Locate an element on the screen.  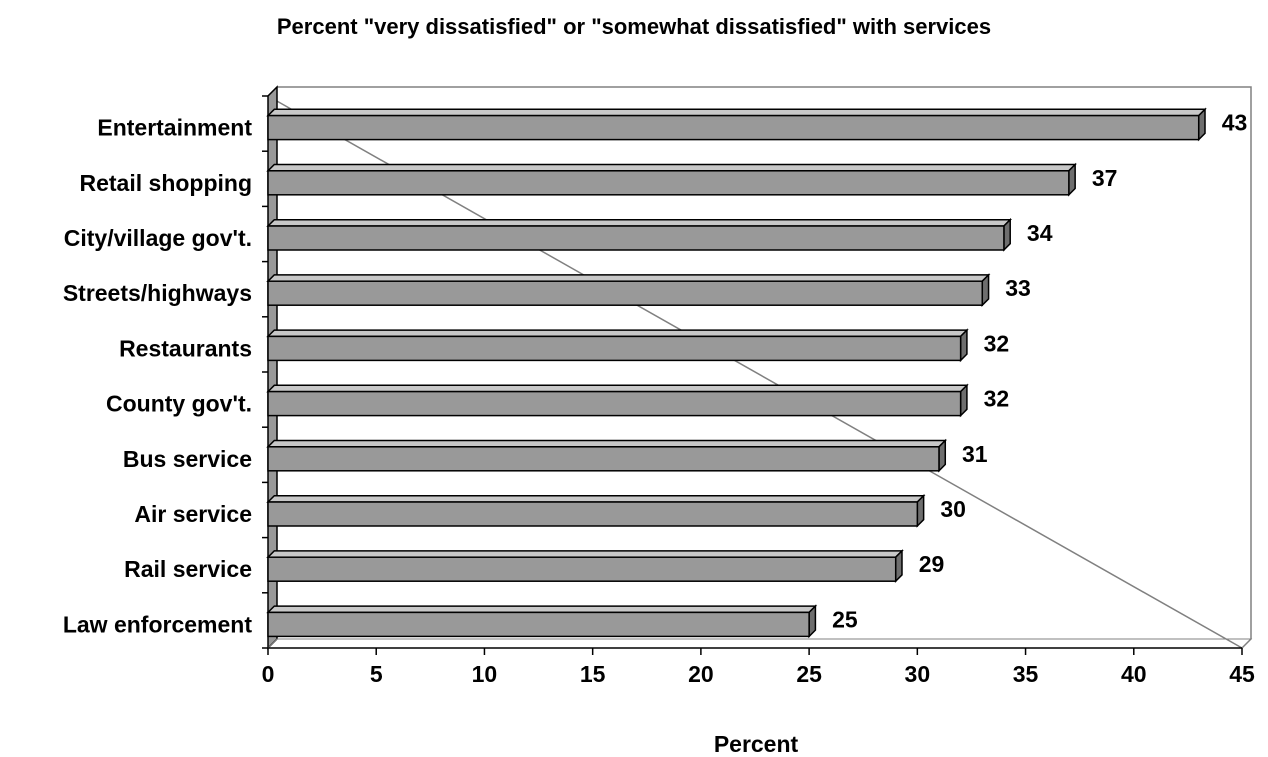
x-tick-label: 45 is located at coordinates (1242, 674).